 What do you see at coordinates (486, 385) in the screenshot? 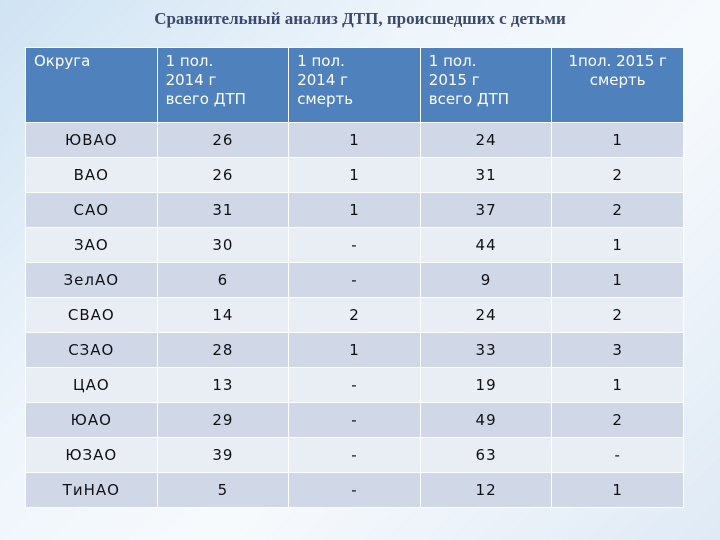
I see `value-cell: 19` at bounding box center [486, 385].